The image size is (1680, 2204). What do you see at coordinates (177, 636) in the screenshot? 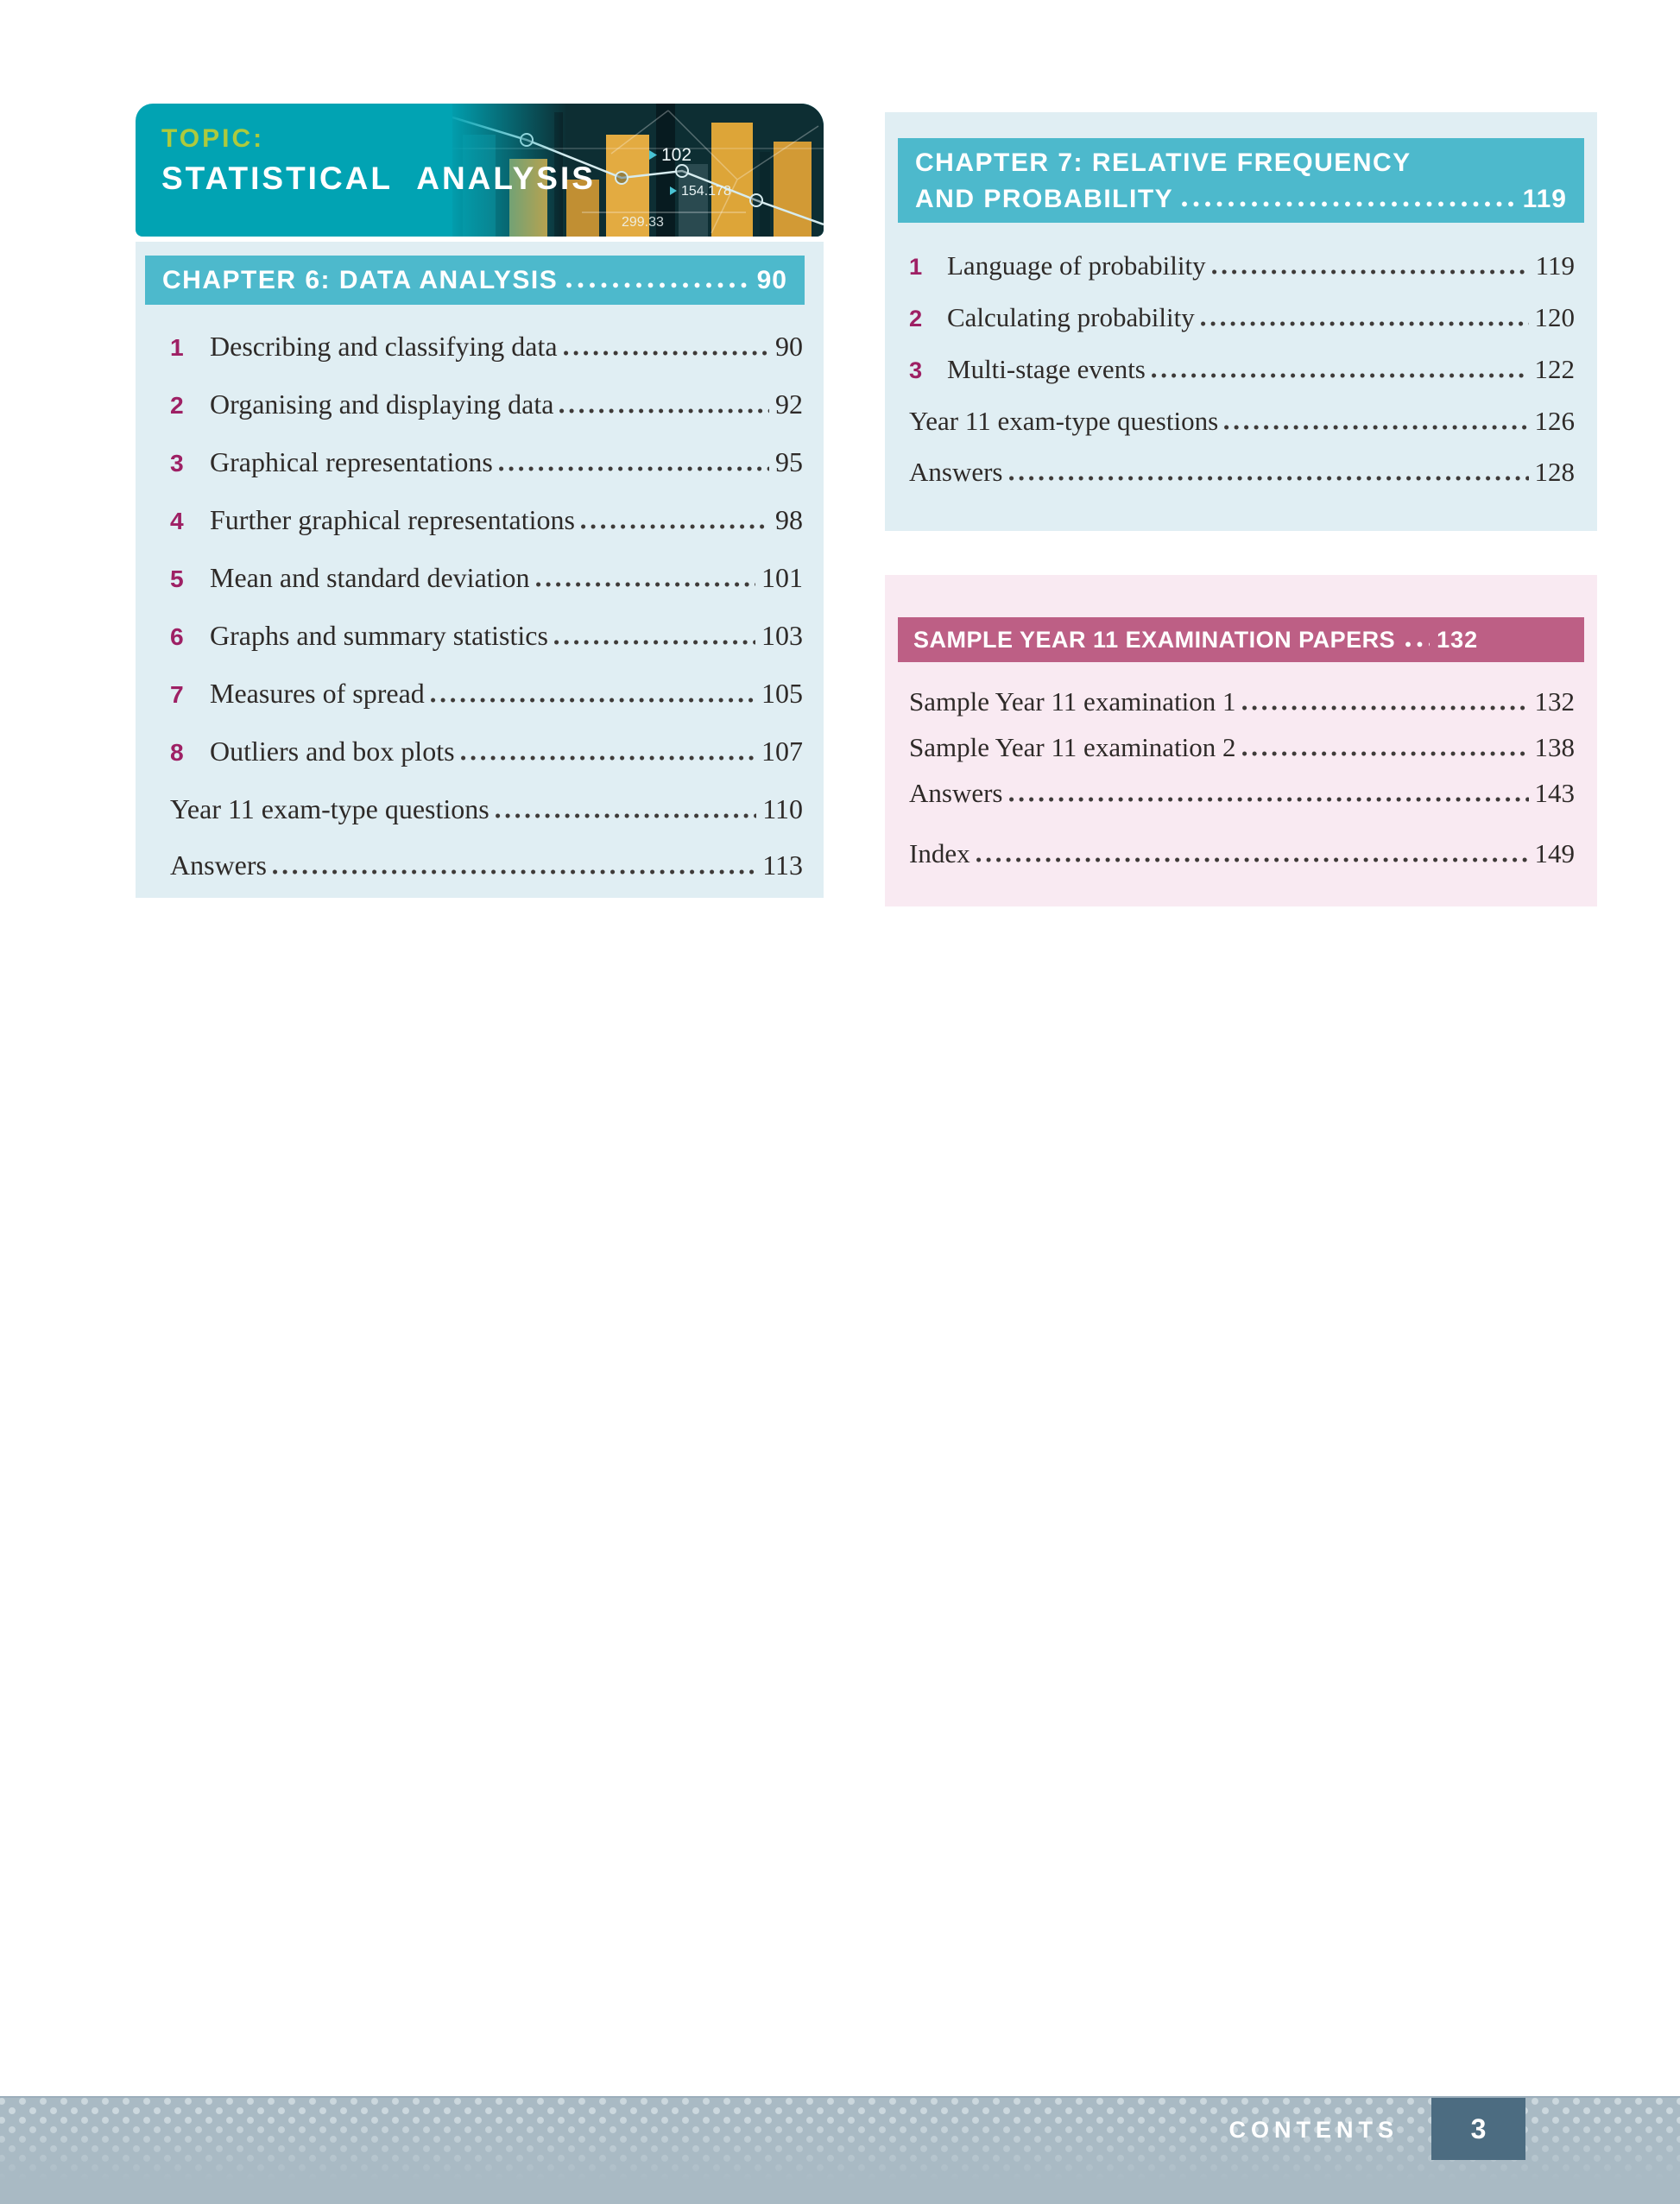
I see `entry-number: 6` at bounding box center [177, 636].